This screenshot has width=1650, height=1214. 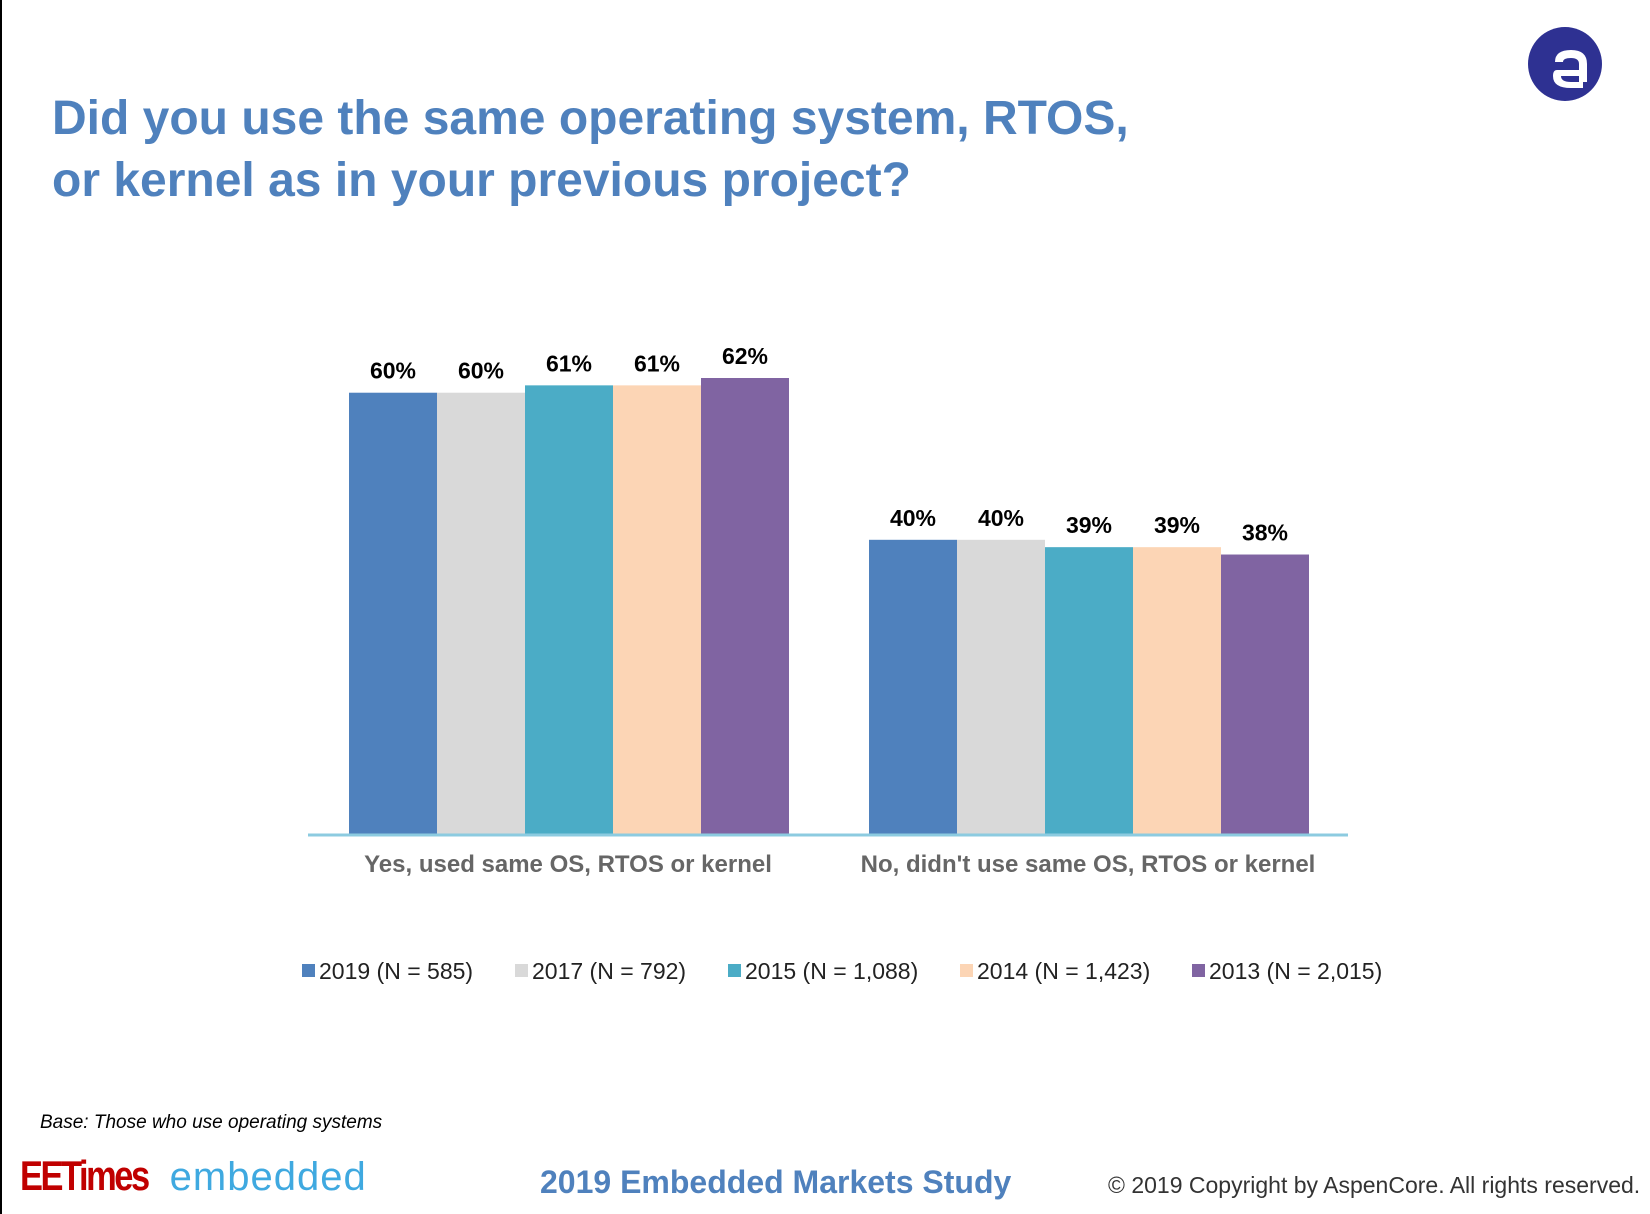 I want to click on brand-logo: EETimes embedded, so click(x=193, y=1177).